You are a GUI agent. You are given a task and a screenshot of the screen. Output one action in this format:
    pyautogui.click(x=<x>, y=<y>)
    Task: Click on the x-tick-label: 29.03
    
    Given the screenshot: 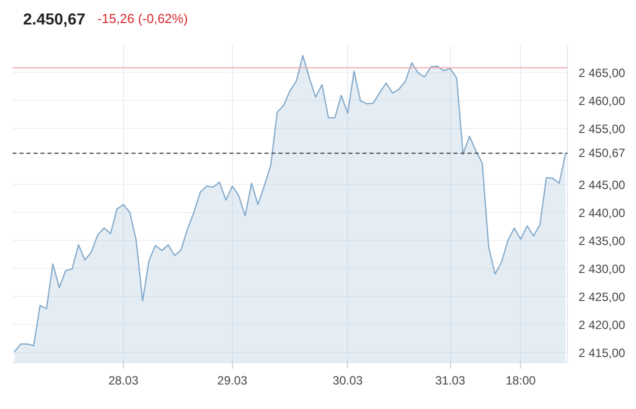 What is the action you would take?
    pyautogui.click(x=232, y=381)
    